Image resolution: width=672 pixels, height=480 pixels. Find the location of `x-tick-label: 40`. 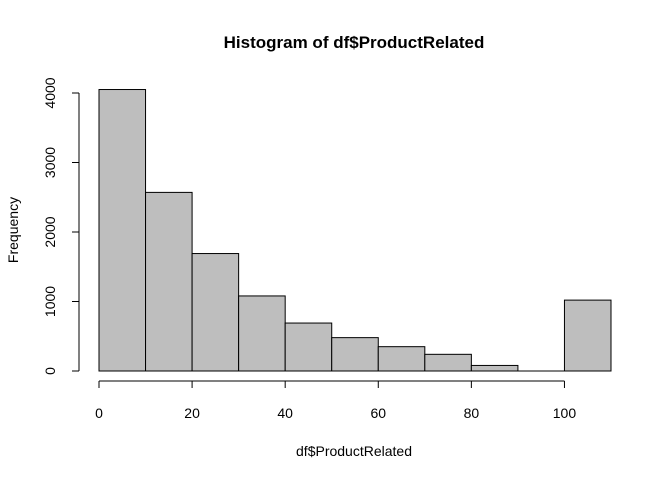

x-tick-label: 40 is located at coordinates (285, 413).